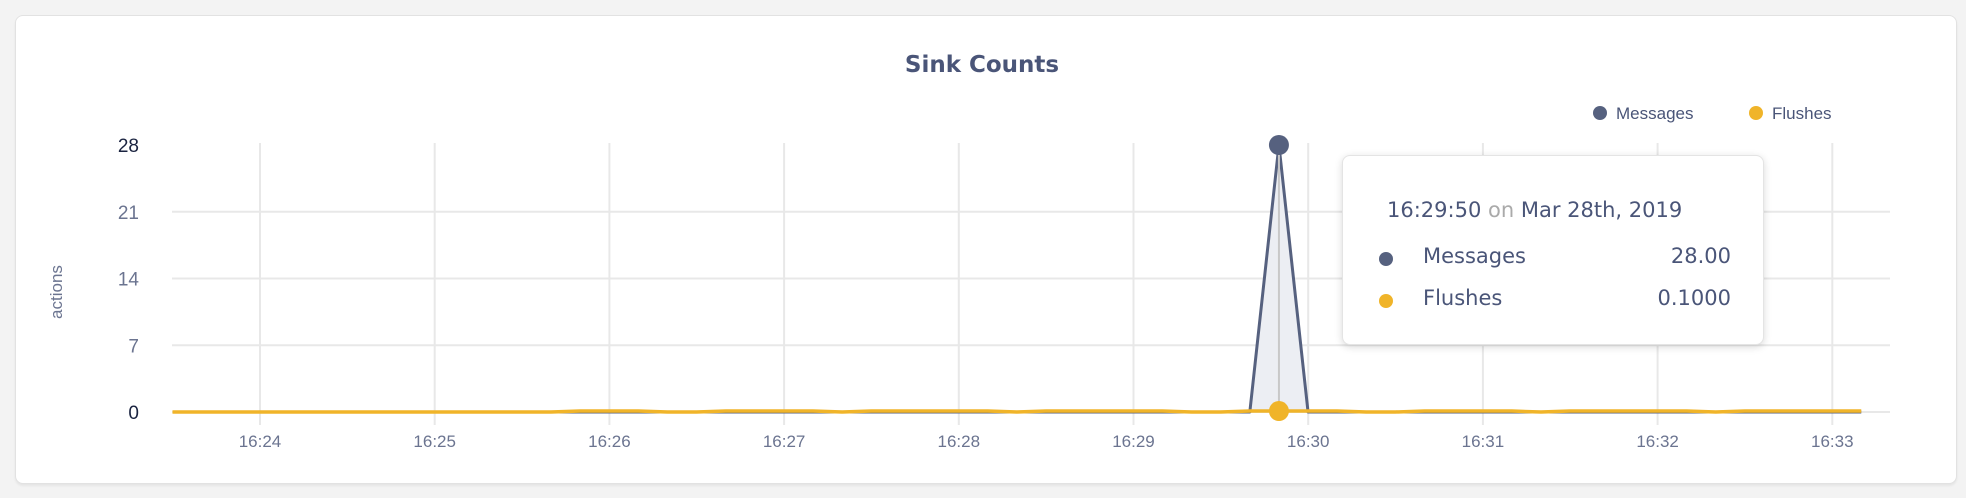  What do you see at coordinates (1308, 441) in the screenshot?
I see `x-tick-label: 16:30` at bounding box center [1308, 441].